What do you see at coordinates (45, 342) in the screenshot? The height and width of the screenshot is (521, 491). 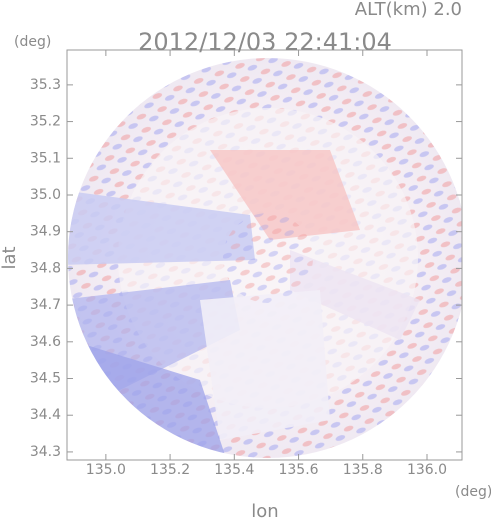 I see `y-tick-label: 34.6` at bounding box center [45, 342].